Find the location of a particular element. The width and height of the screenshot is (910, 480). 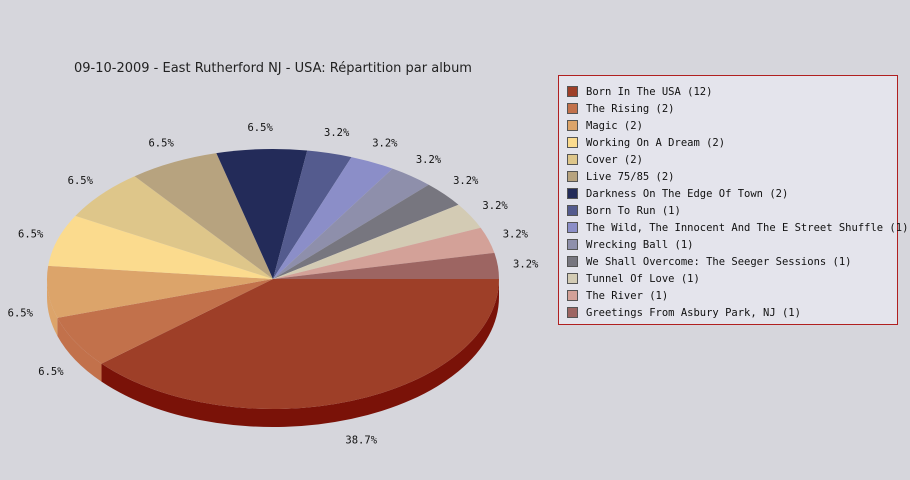

legend-item: Darkness On The Edge Of Town (2) is located at coordinates (732, 193).